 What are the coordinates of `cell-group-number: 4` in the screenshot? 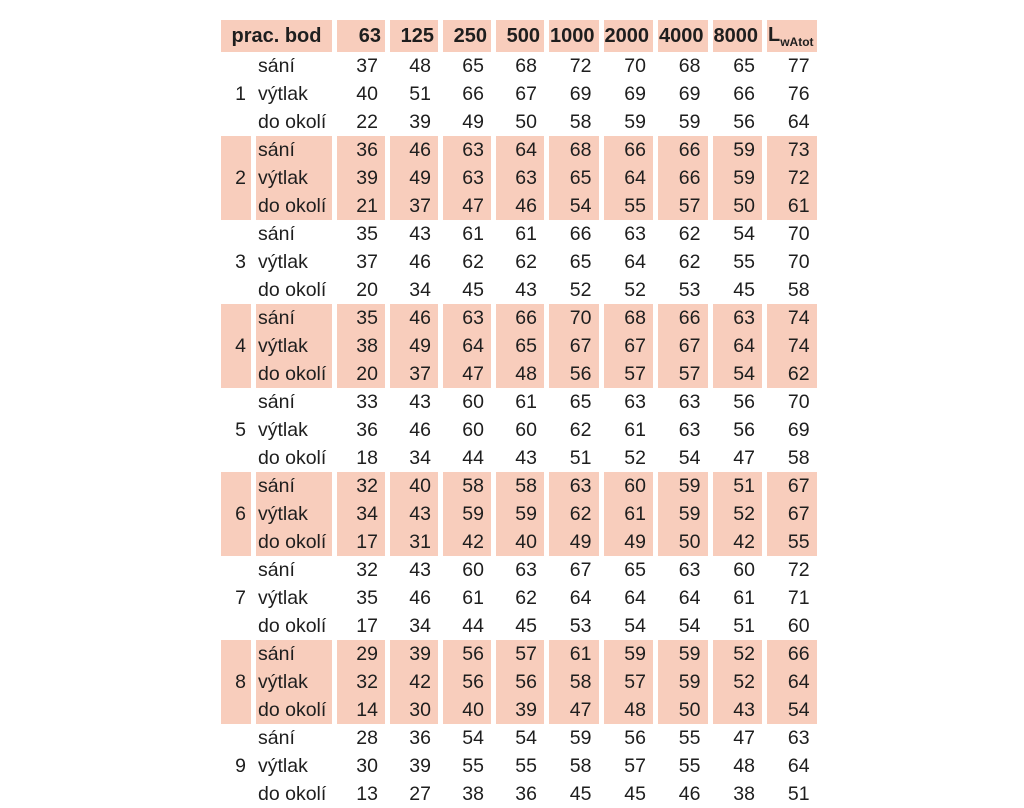 It's located at (236, 346).